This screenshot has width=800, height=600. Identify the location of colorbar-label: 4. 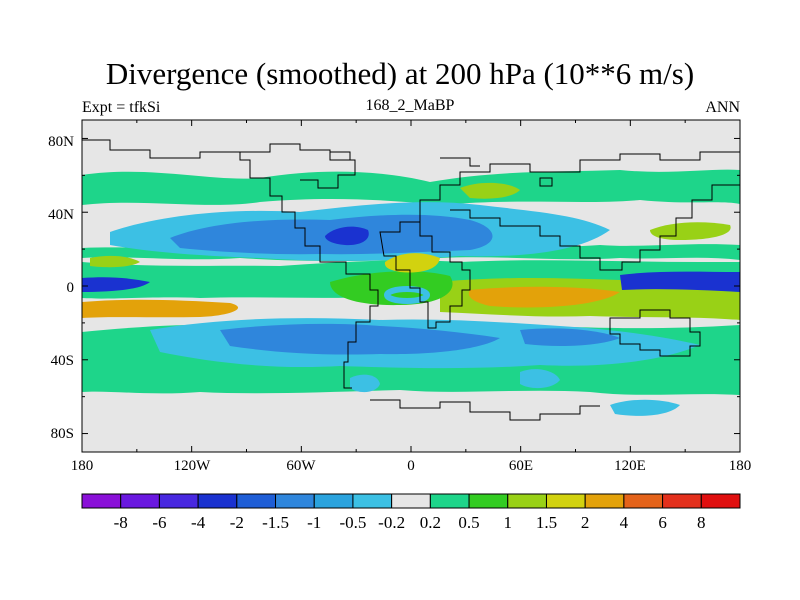
(624, 522).